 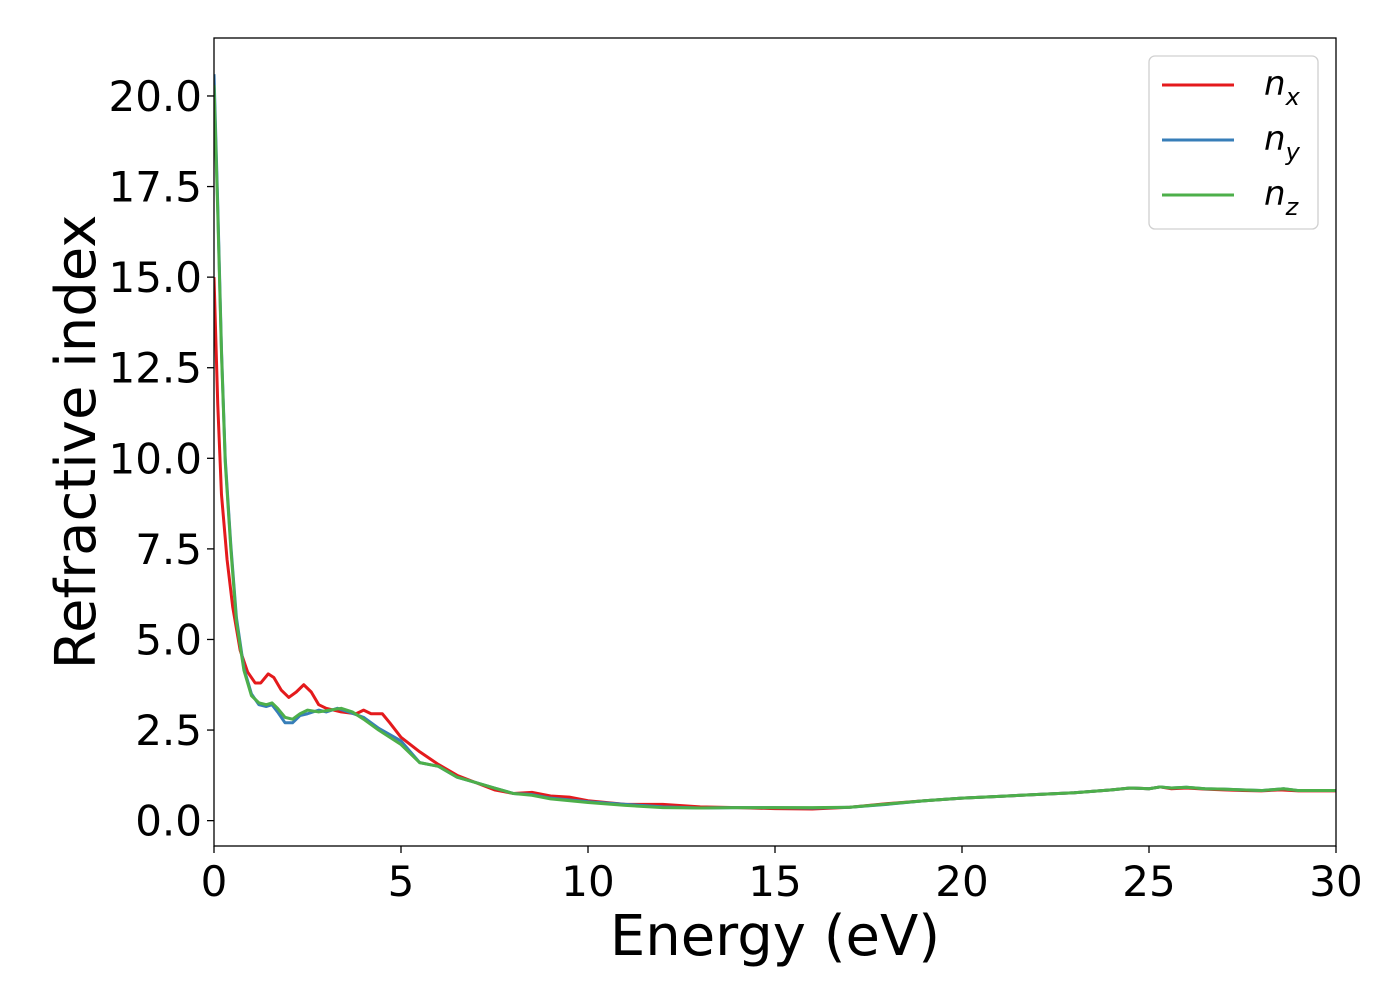 What do you see at coordinates (401, 881) in the screenshot?
I see `x-tick-label: 5` at bounding box center [401, 881].